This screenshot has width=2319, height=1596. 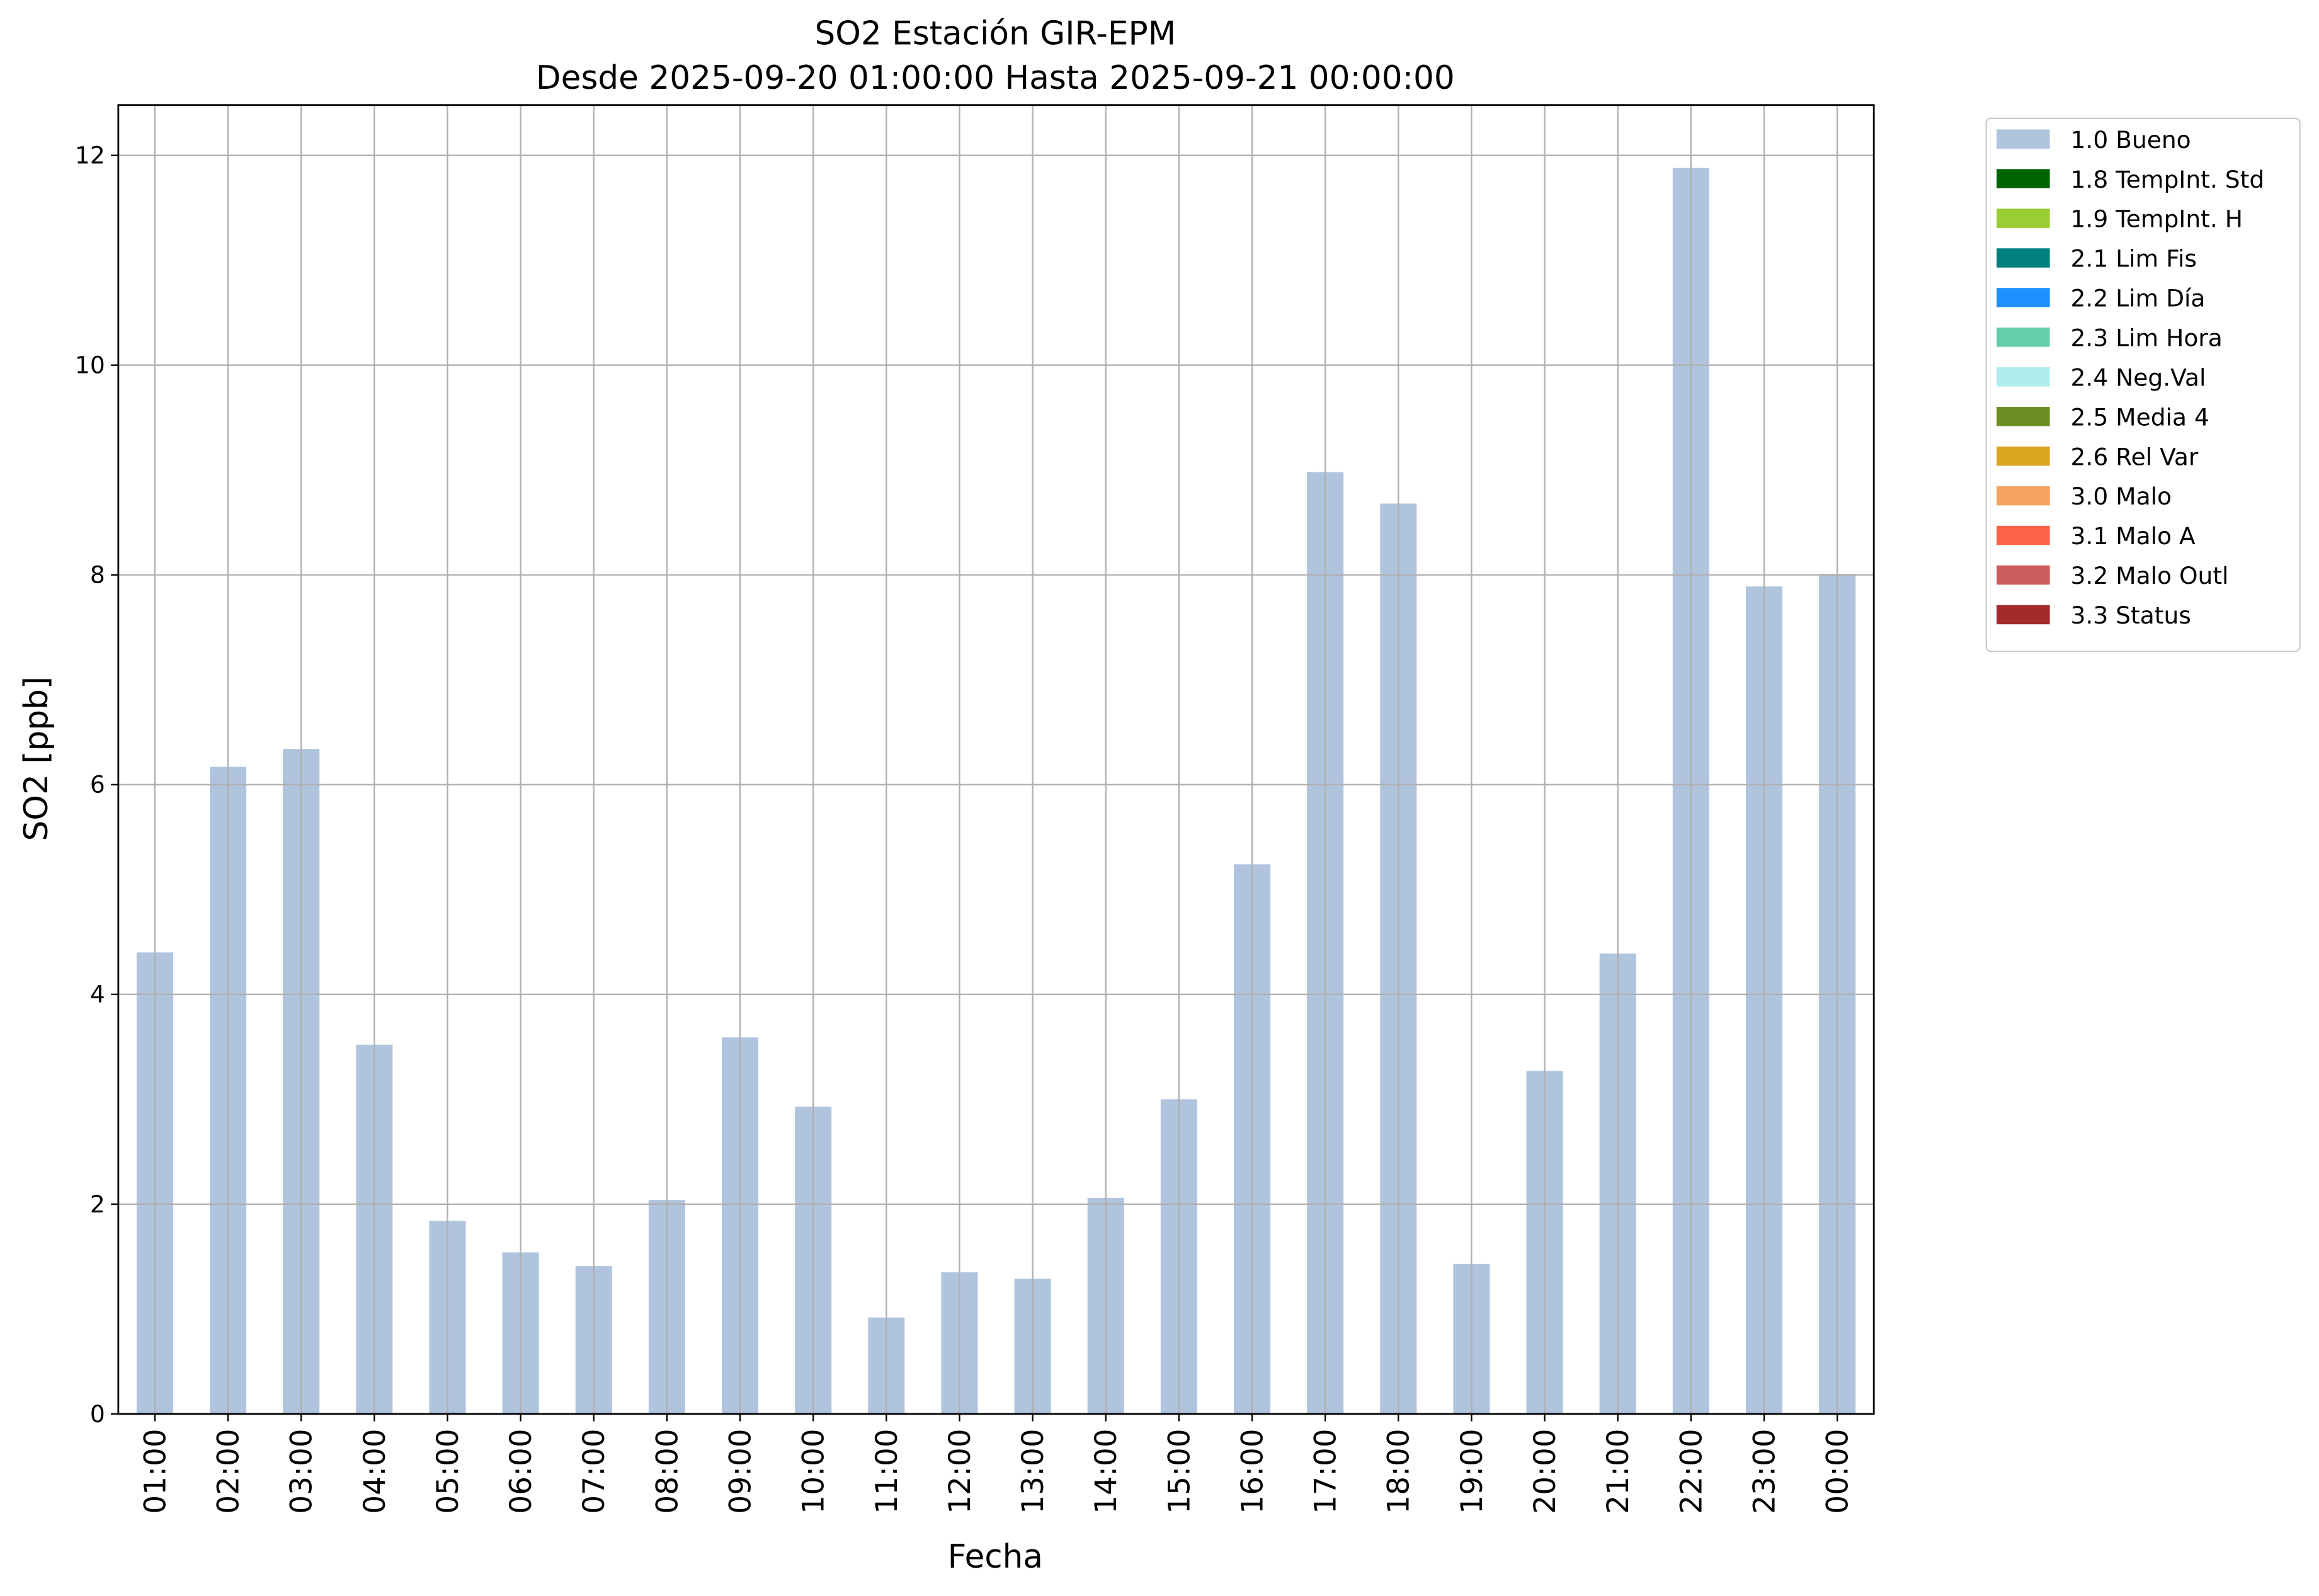 I want to click on x-axis-label: Fecha, so click(x=995, y=1557).